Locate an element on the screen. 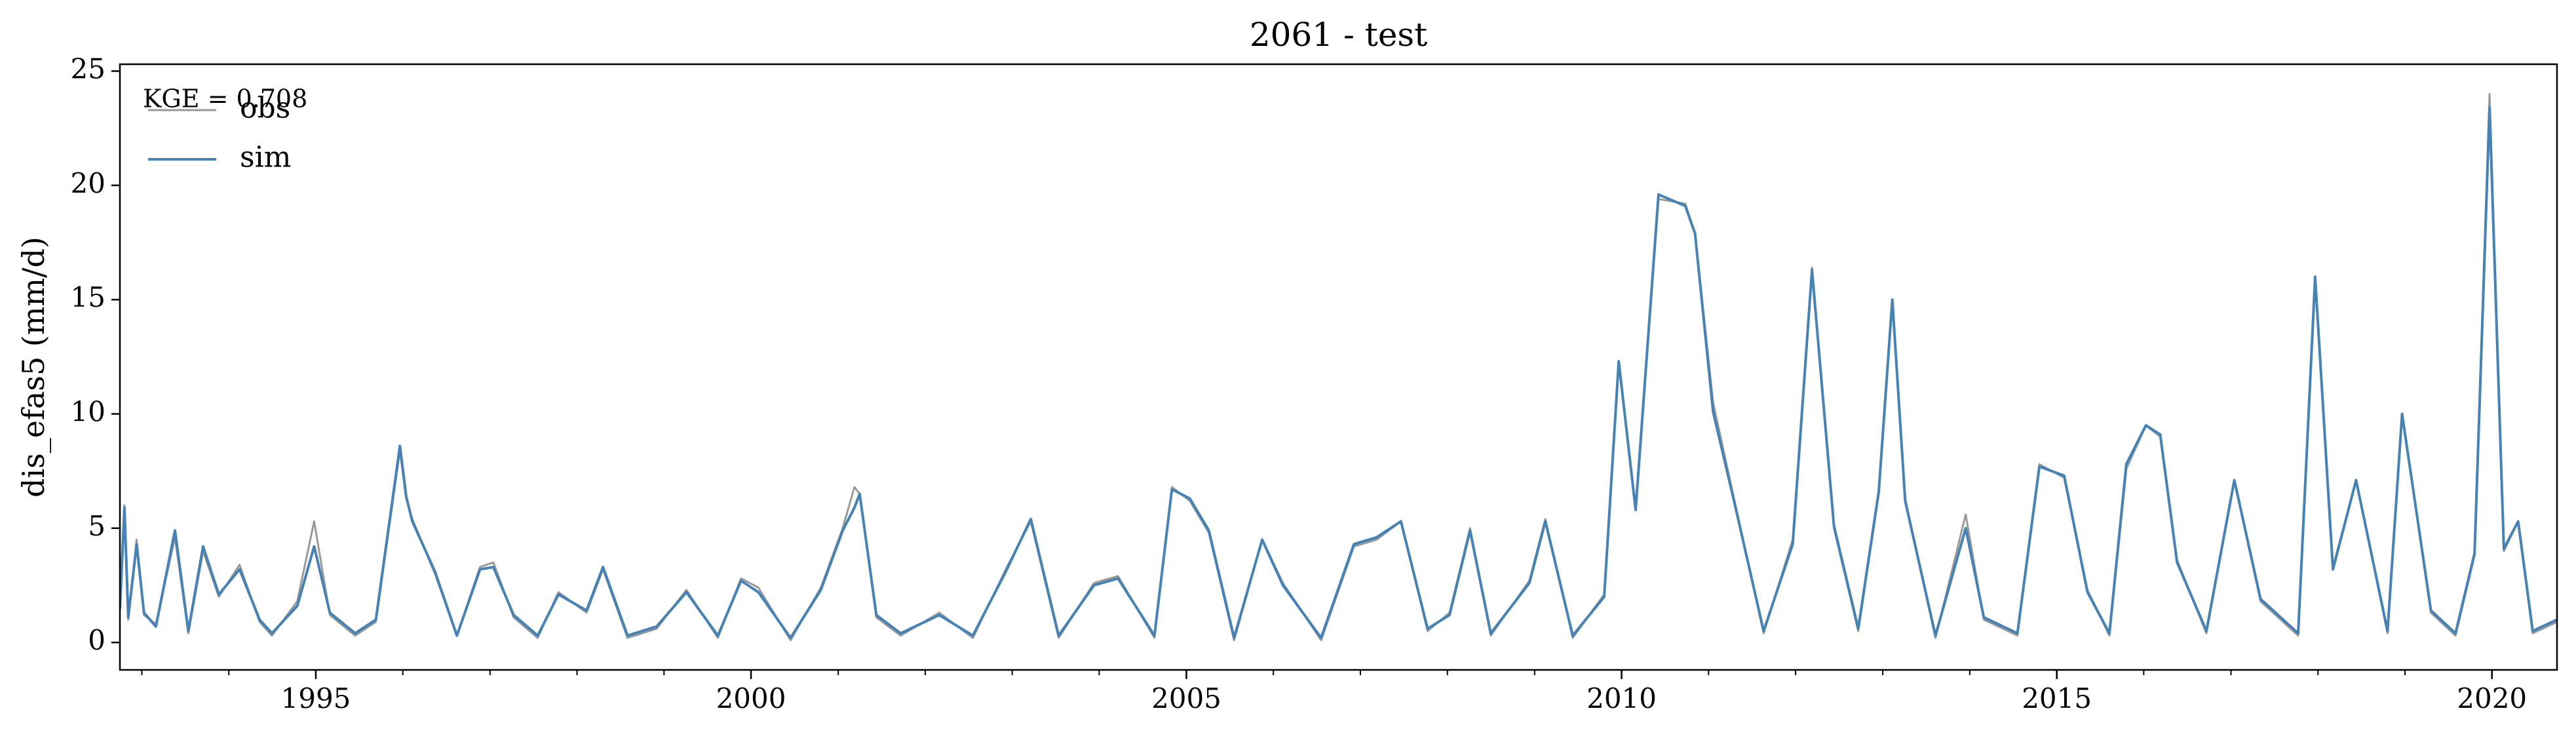 The height and width of the screenshot is (742, 2576). y-axis-label: dis_efas5 (mm/d) is located at coordinates (33, 367).